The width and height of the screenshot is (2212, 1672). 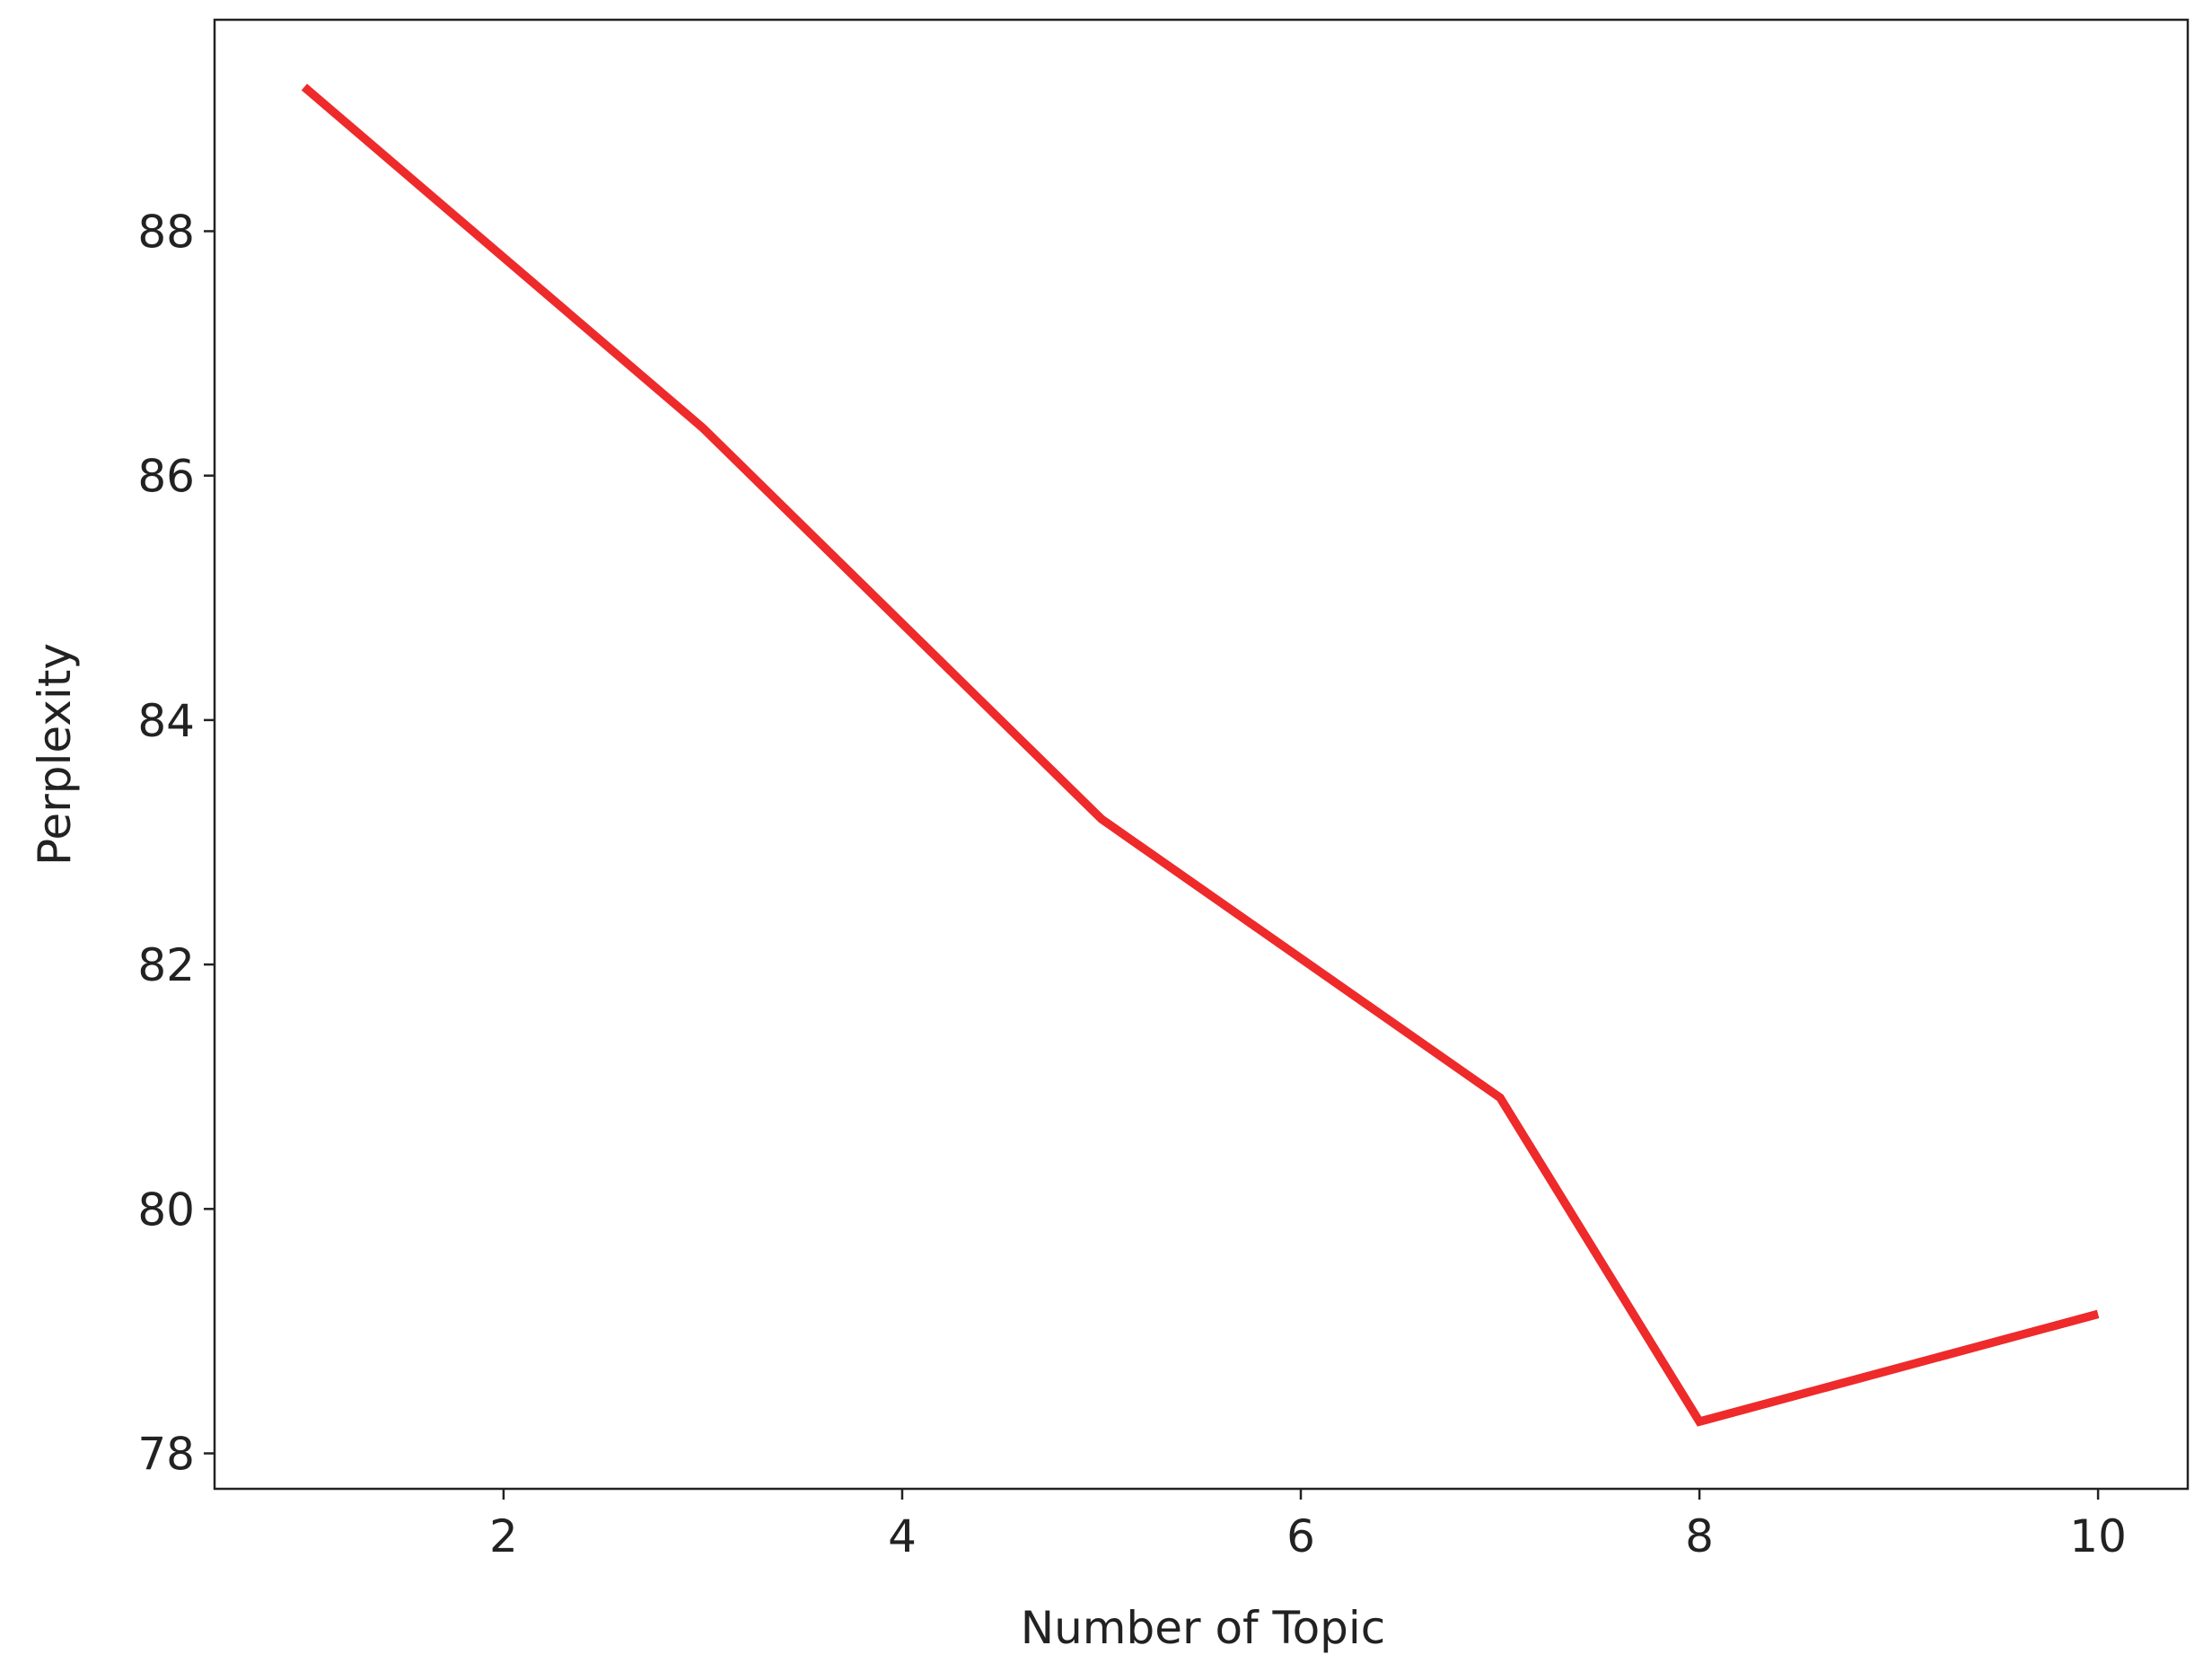 I want to click on y-tick-label: 88, so click(x=166, y=232).